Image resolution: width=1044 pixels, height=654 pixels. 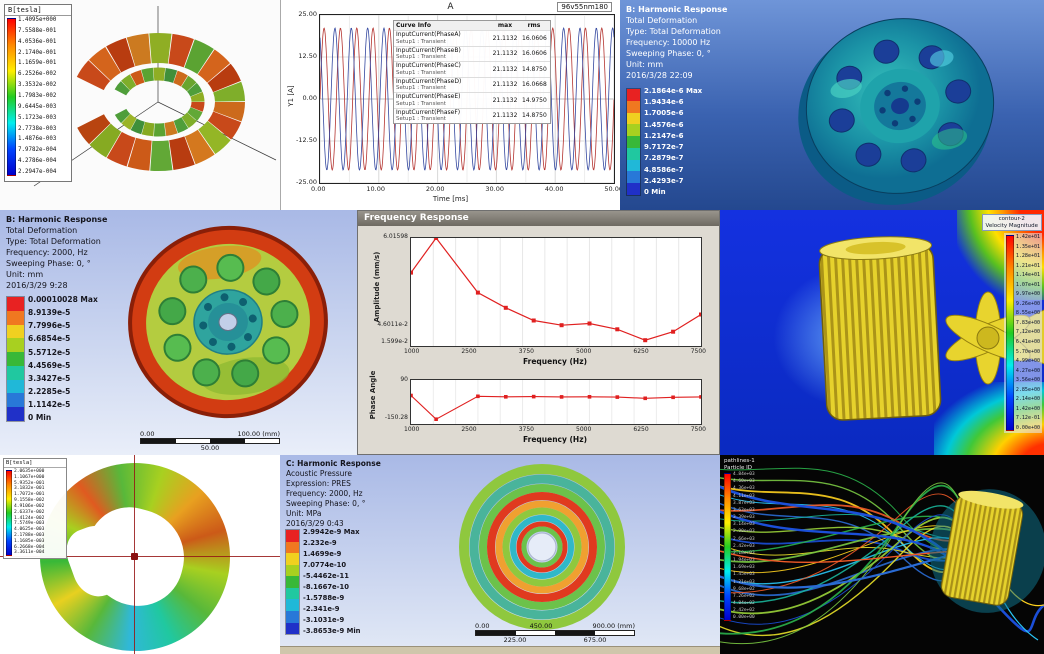 What do you see at coordinates (404, 379) in the screenshot?
I see `phase-tick: 90` at bounding box center [404, 379].